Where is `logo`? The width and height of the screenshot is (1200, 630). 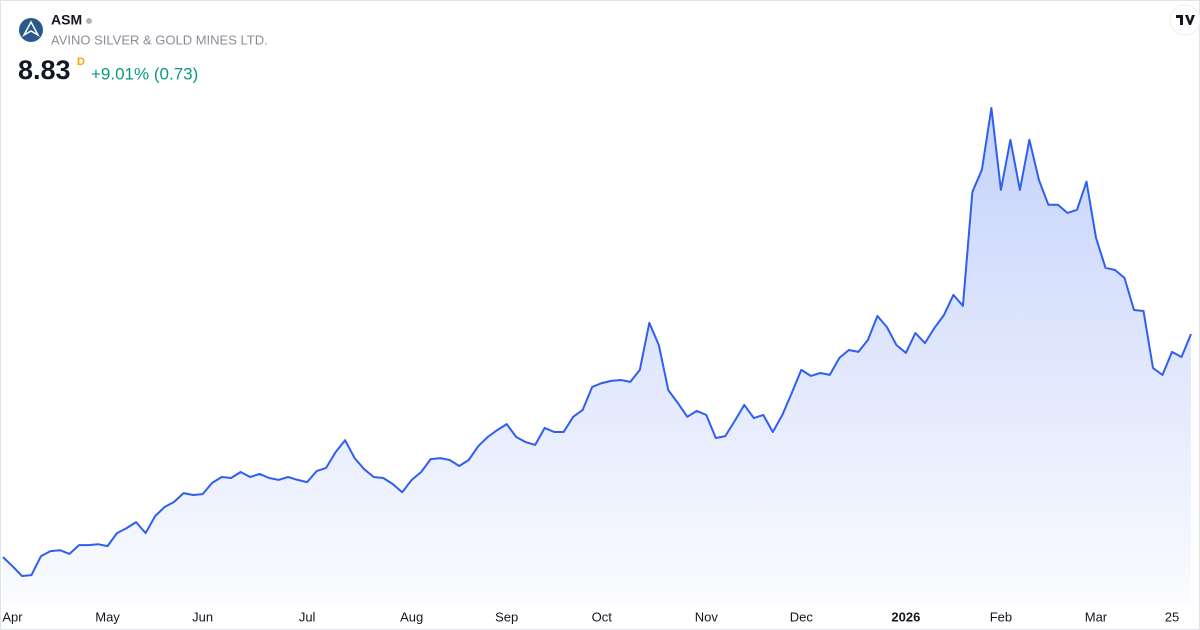
logo is located at coordinates (31, 30).